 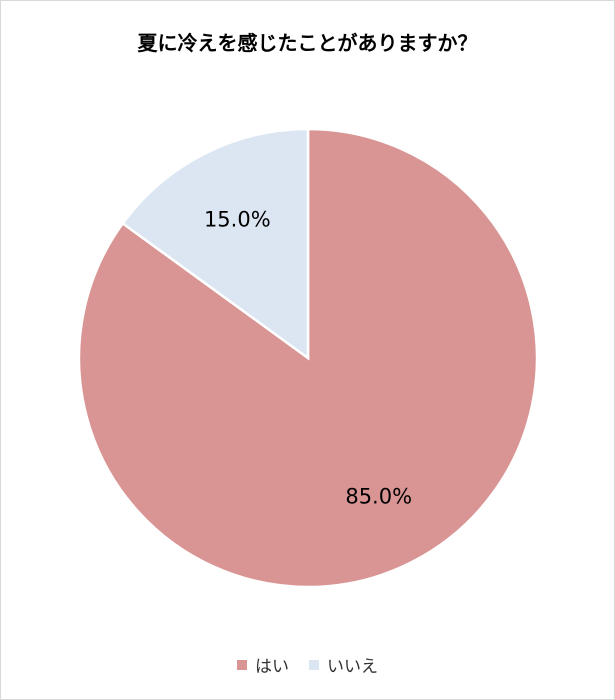 I want to click on legend-label: はい, so click(x=272, y=667).